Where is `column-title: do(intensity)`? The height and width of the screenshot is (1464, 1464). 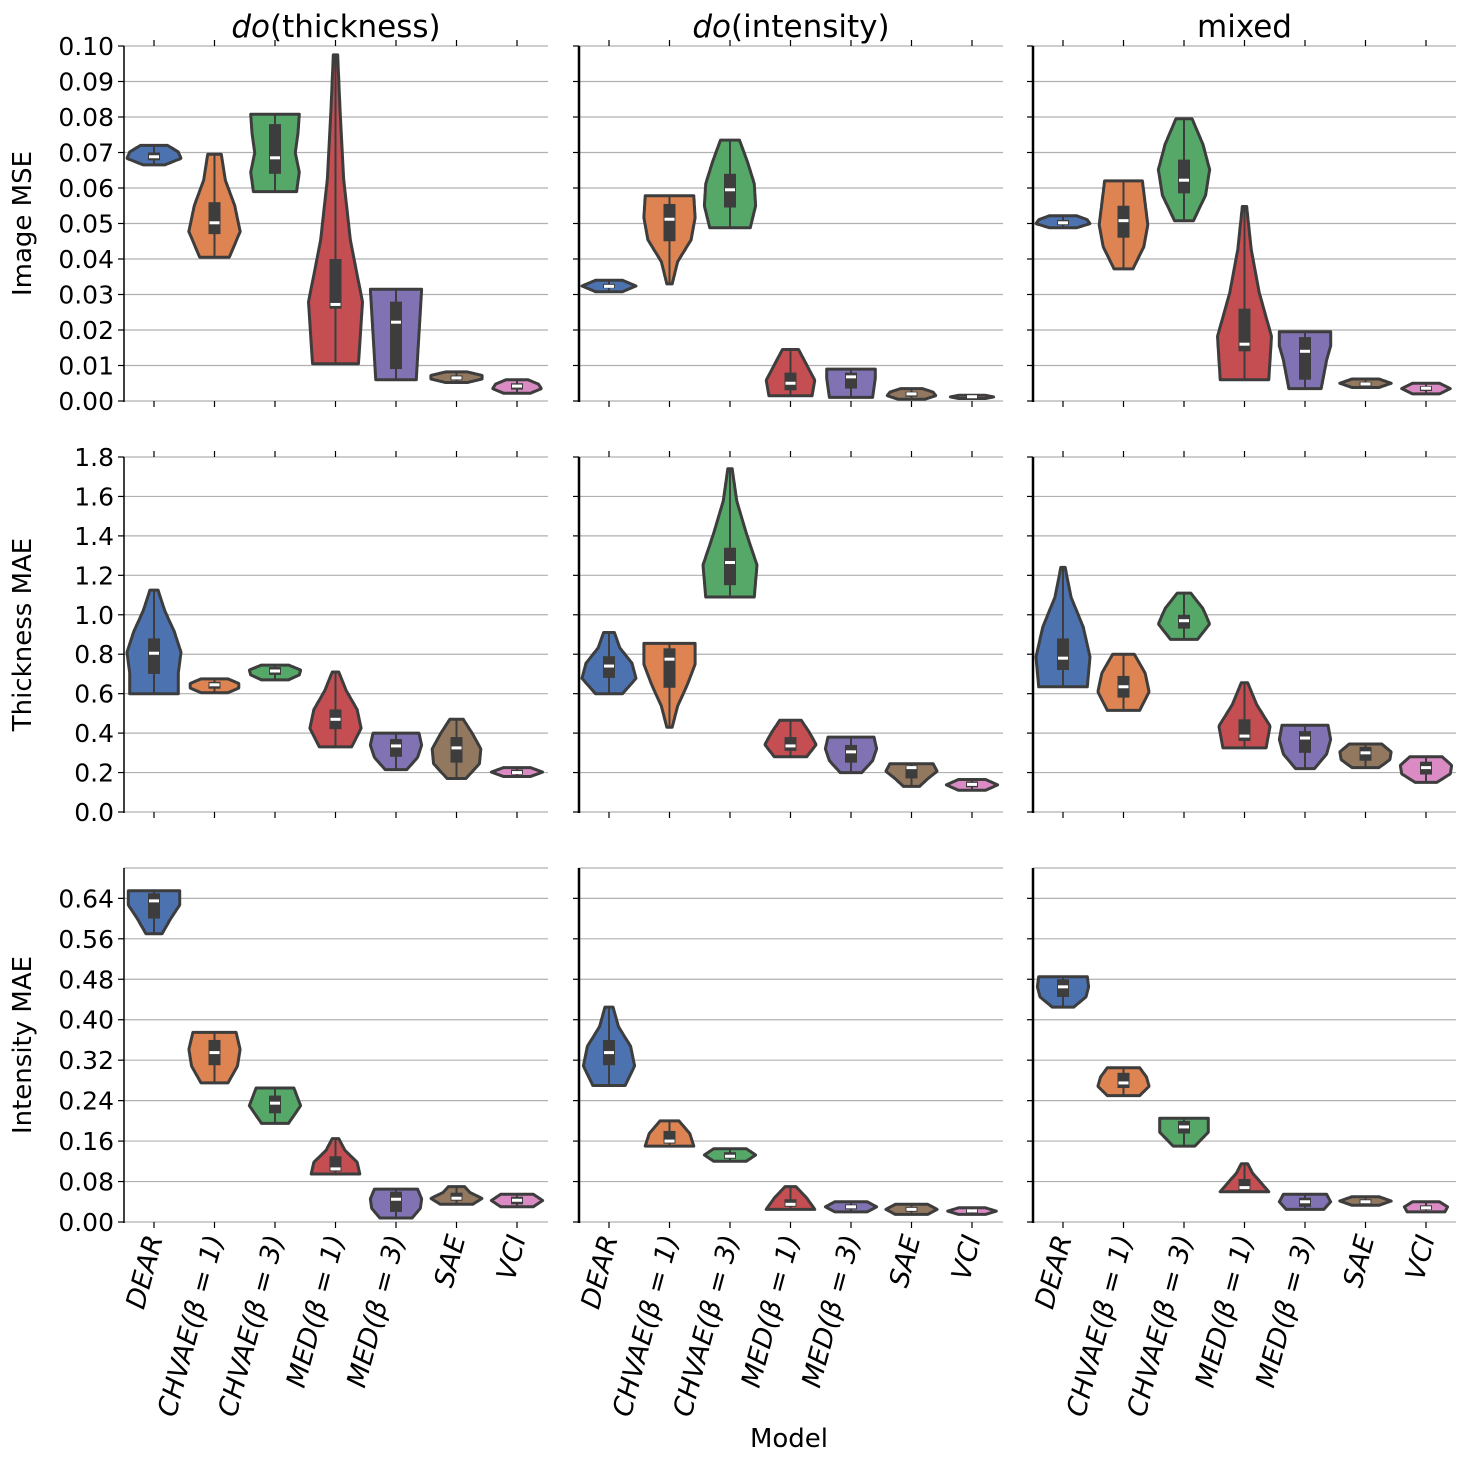 column-title: do(intensity) is located at coordinates (790, 27).